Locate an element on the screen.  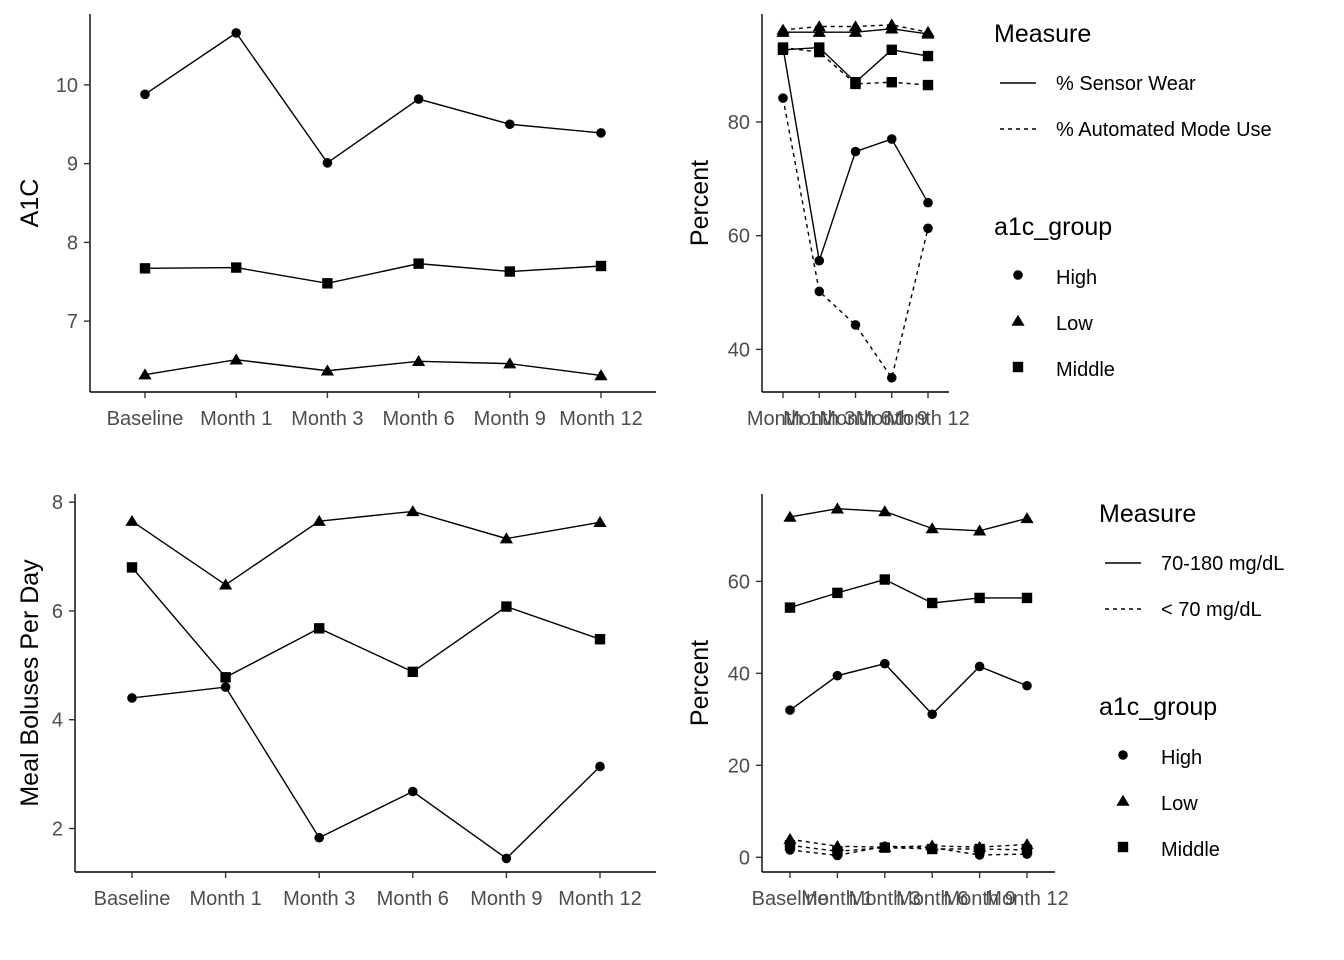
y-tick-label: 2 is located at coordinates (57, 829).